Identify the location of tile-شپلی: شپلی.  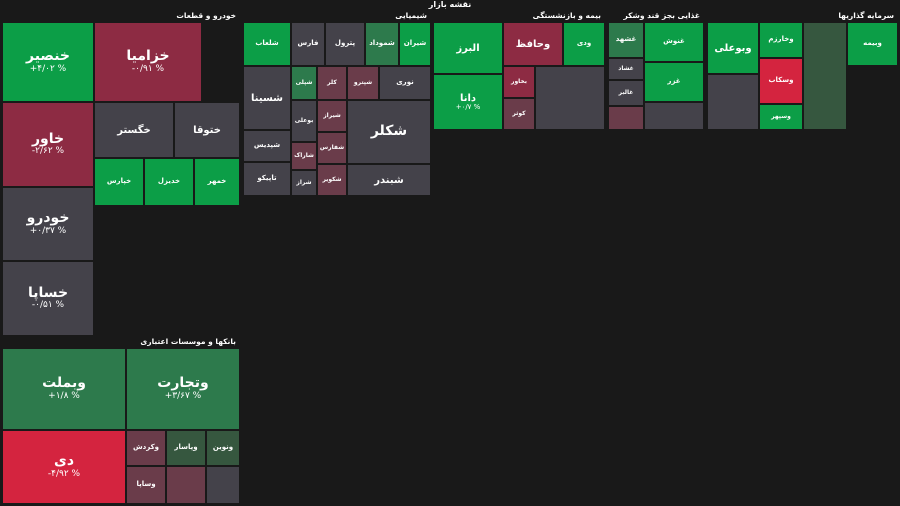
(304, 83).